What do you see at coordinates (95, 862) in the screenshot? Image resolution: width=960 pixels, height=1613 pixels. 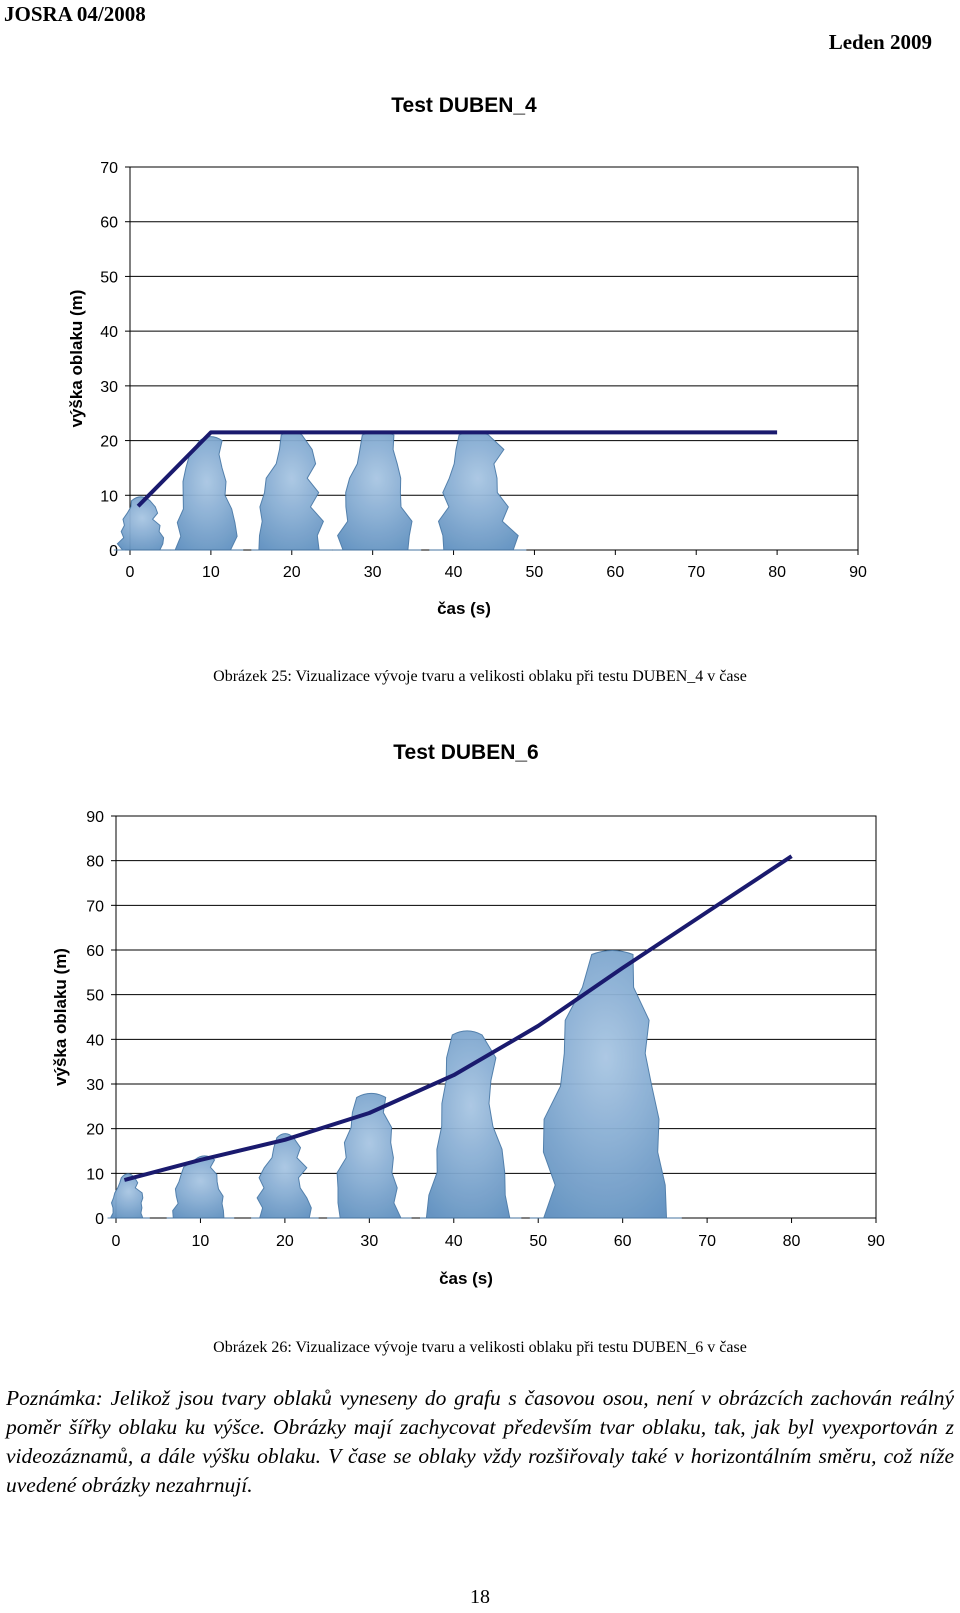 I see `y-tick-label: 80` at bounding box center [95, 862].